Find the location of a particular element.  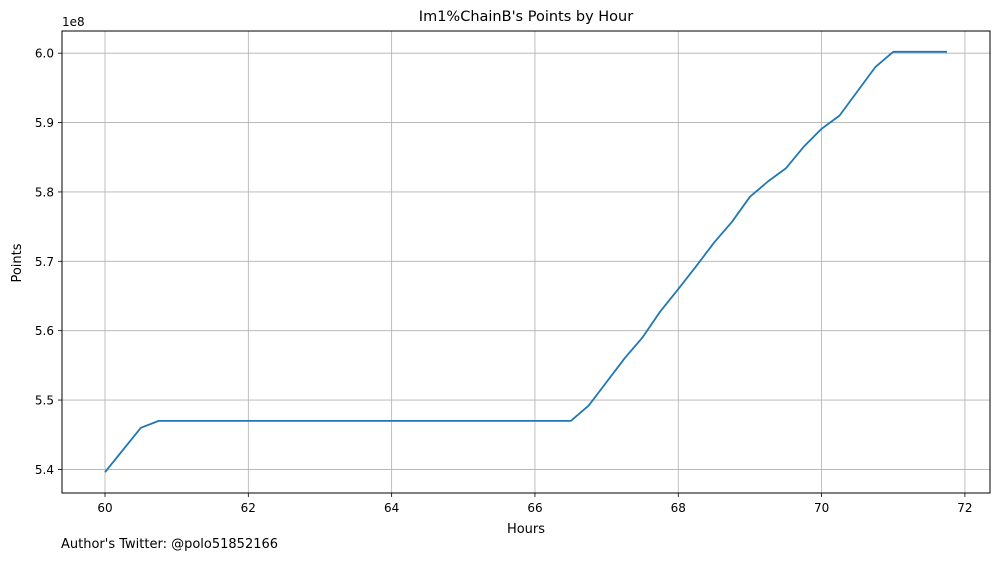

x-axis-ticks: 60 62 64 66 68 70 72 is located at coordinates (535, 504).